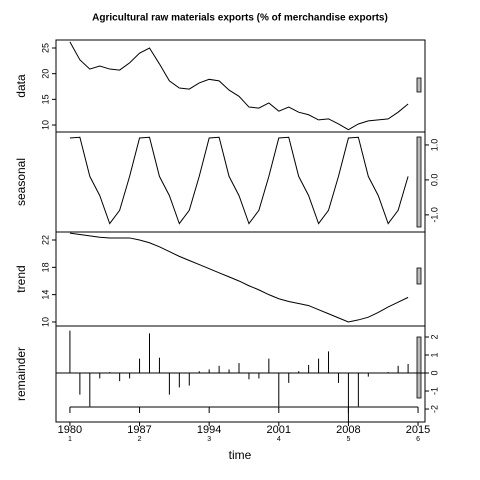  What do you see at coordinates (418, 430) in the screenshot?
I see `x-tick-label: 2015` at bounding box center [418, 430].